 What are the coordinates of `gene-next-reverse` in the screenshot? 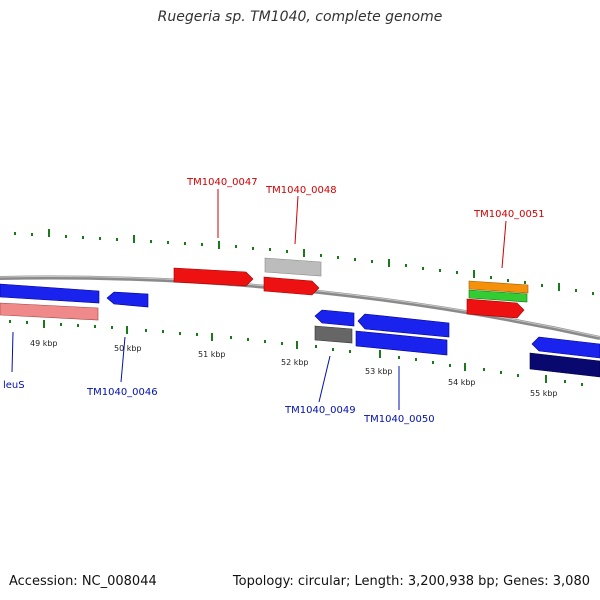 It's located at (565, 347).